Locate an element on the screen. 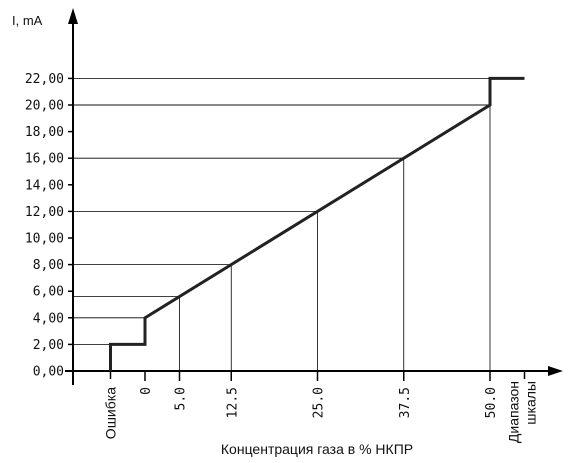  x-category-label-scale-range: Диапазон шкалы is located at coordinates (522, 412).